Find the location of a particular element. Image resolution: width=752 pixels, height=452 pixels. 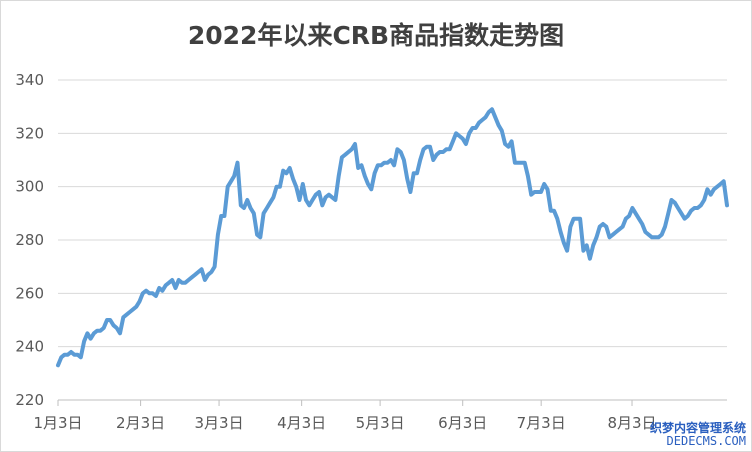

y-tick-label: 220 is located at coordinates (29, 400).